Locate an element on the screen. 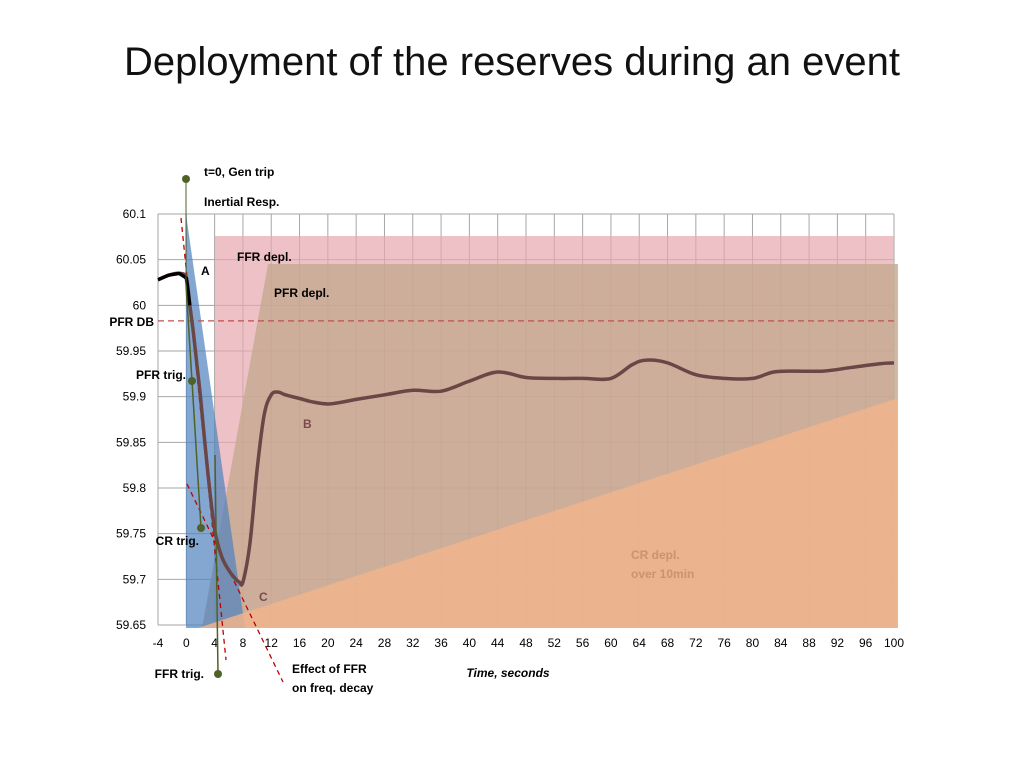 This screenshot has height=768, width=1024. y-tick-label: 59.7 is located at coordinates (135, 579).